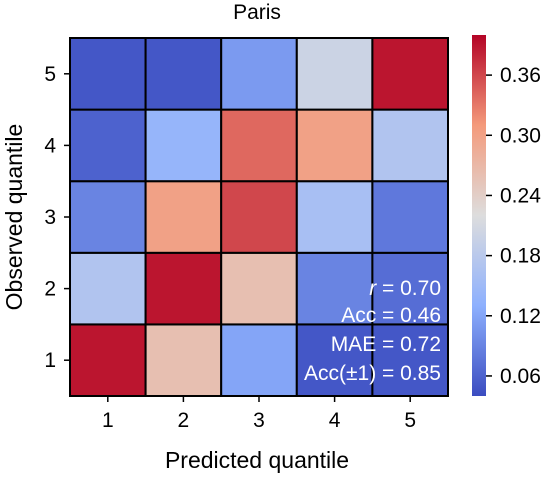  Describe the element at coordinates (410, 217) in the screenshot. I see `heatmap-cell-obs3-pred5` at that location.